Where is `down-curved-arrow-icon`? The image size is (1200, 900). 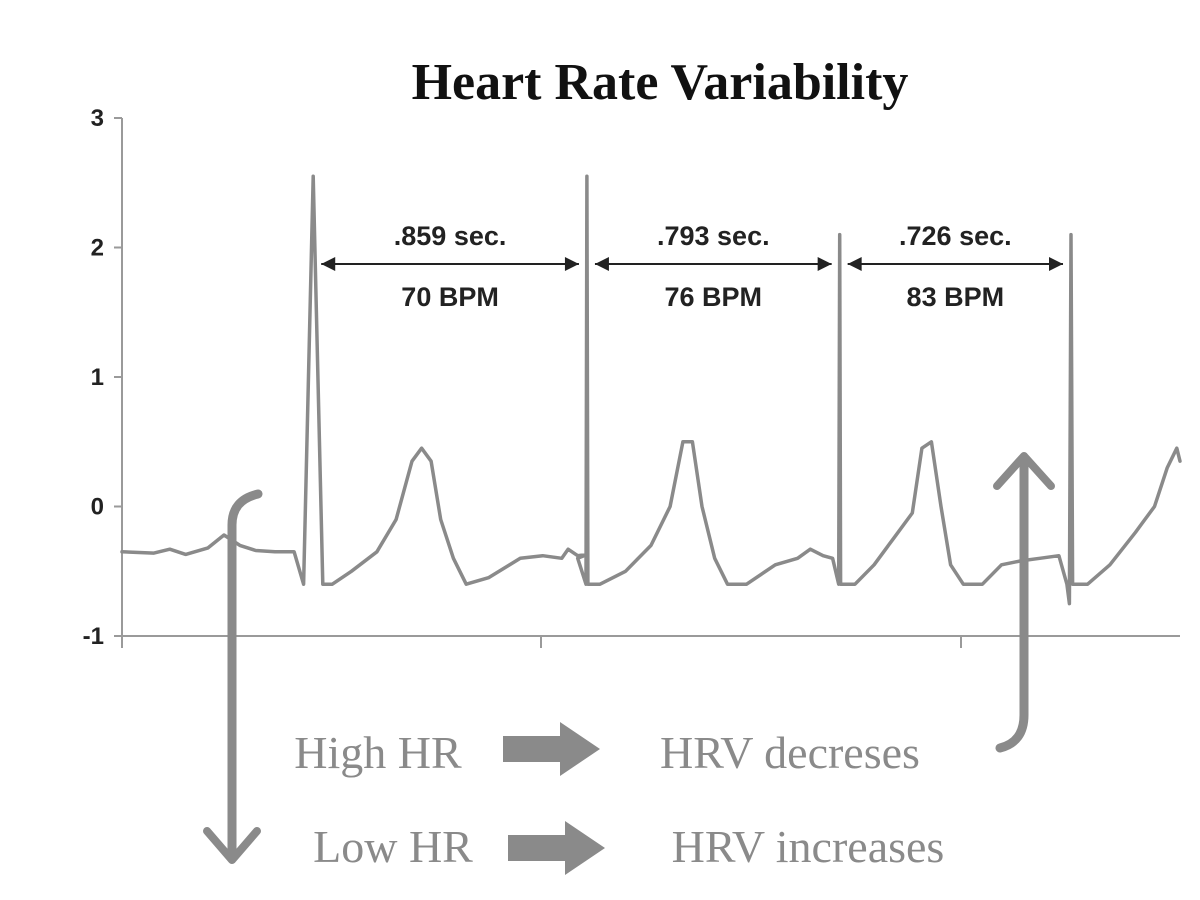 down-curved-arrow-icon is located at coordinates (245, 674).